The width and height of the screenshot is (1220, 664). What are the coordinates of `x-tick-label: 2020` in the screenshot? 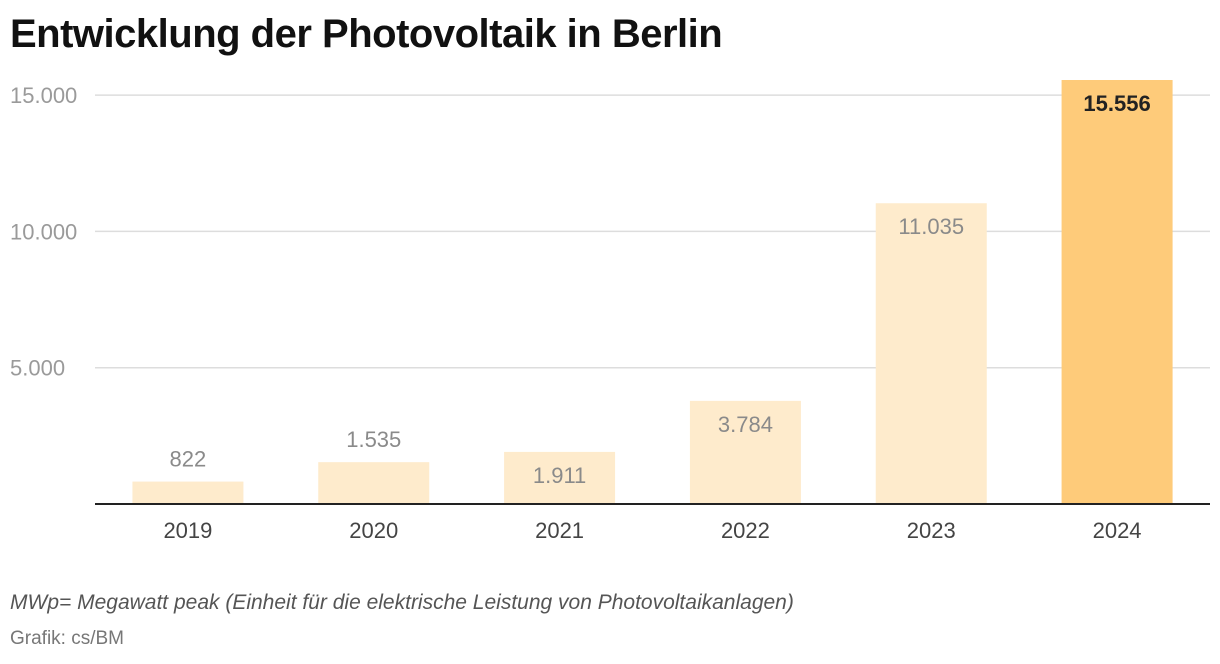 It's located at (373, 530).